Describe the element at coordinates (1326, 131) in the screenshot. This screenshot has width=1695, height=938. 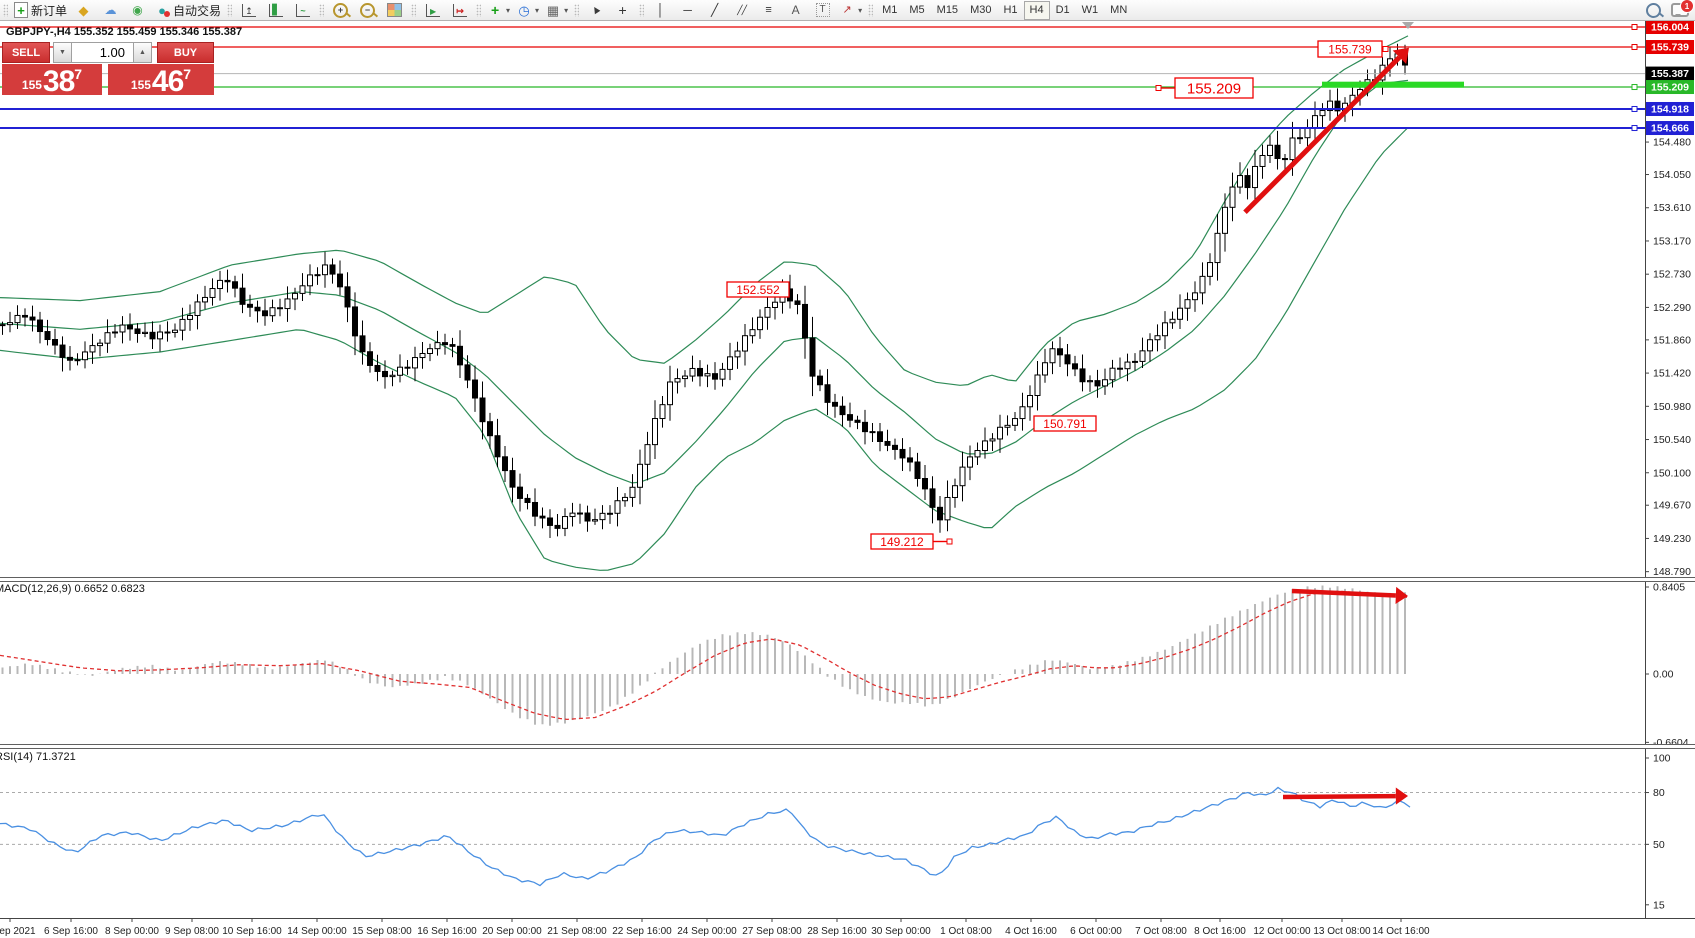
I see `trend-arrow` at that location.